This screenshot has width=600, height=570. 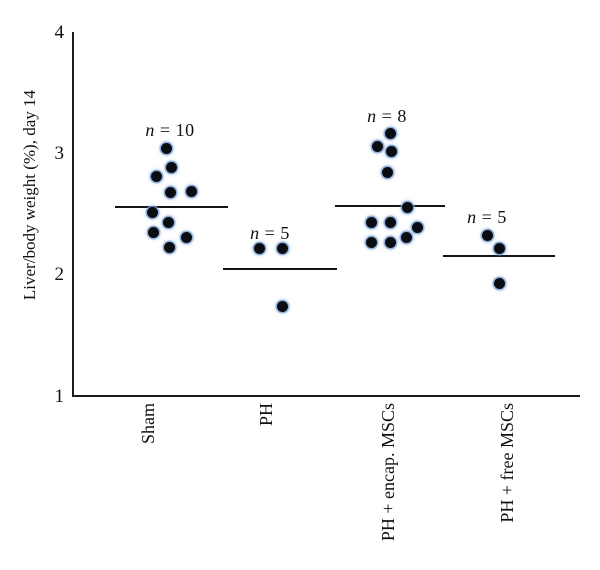 What do you see at coordinates (148, 424) in the screenshot?
I see `category-label: Sham` at bounding box center [148, 424].